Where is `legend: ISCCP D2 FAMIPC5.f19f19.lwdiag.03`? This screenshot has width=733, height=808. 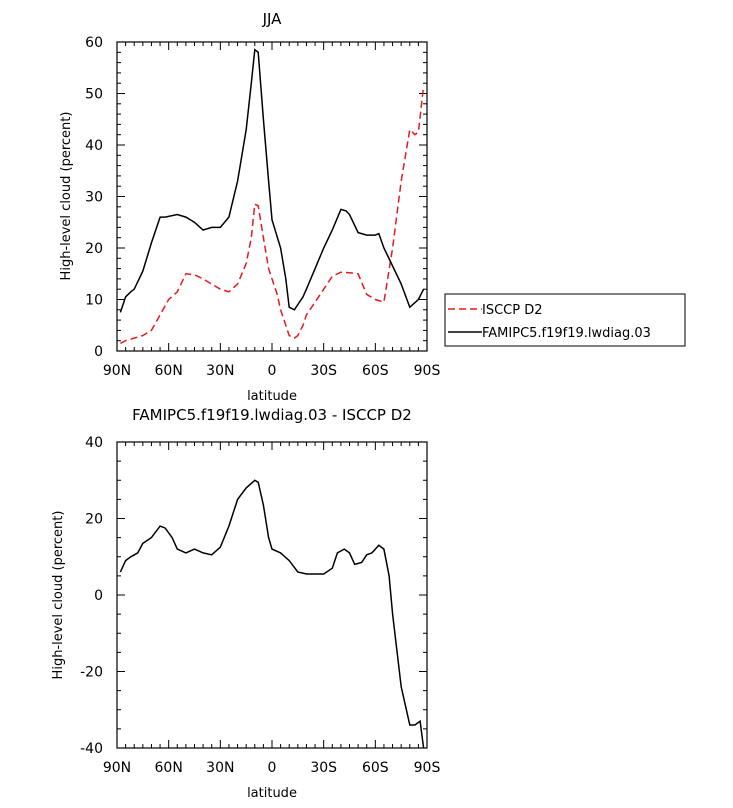
legend: ISCCP D2 FAMIPC5.f19f19.lwdiag.03 is located at coordinates (565, 320).